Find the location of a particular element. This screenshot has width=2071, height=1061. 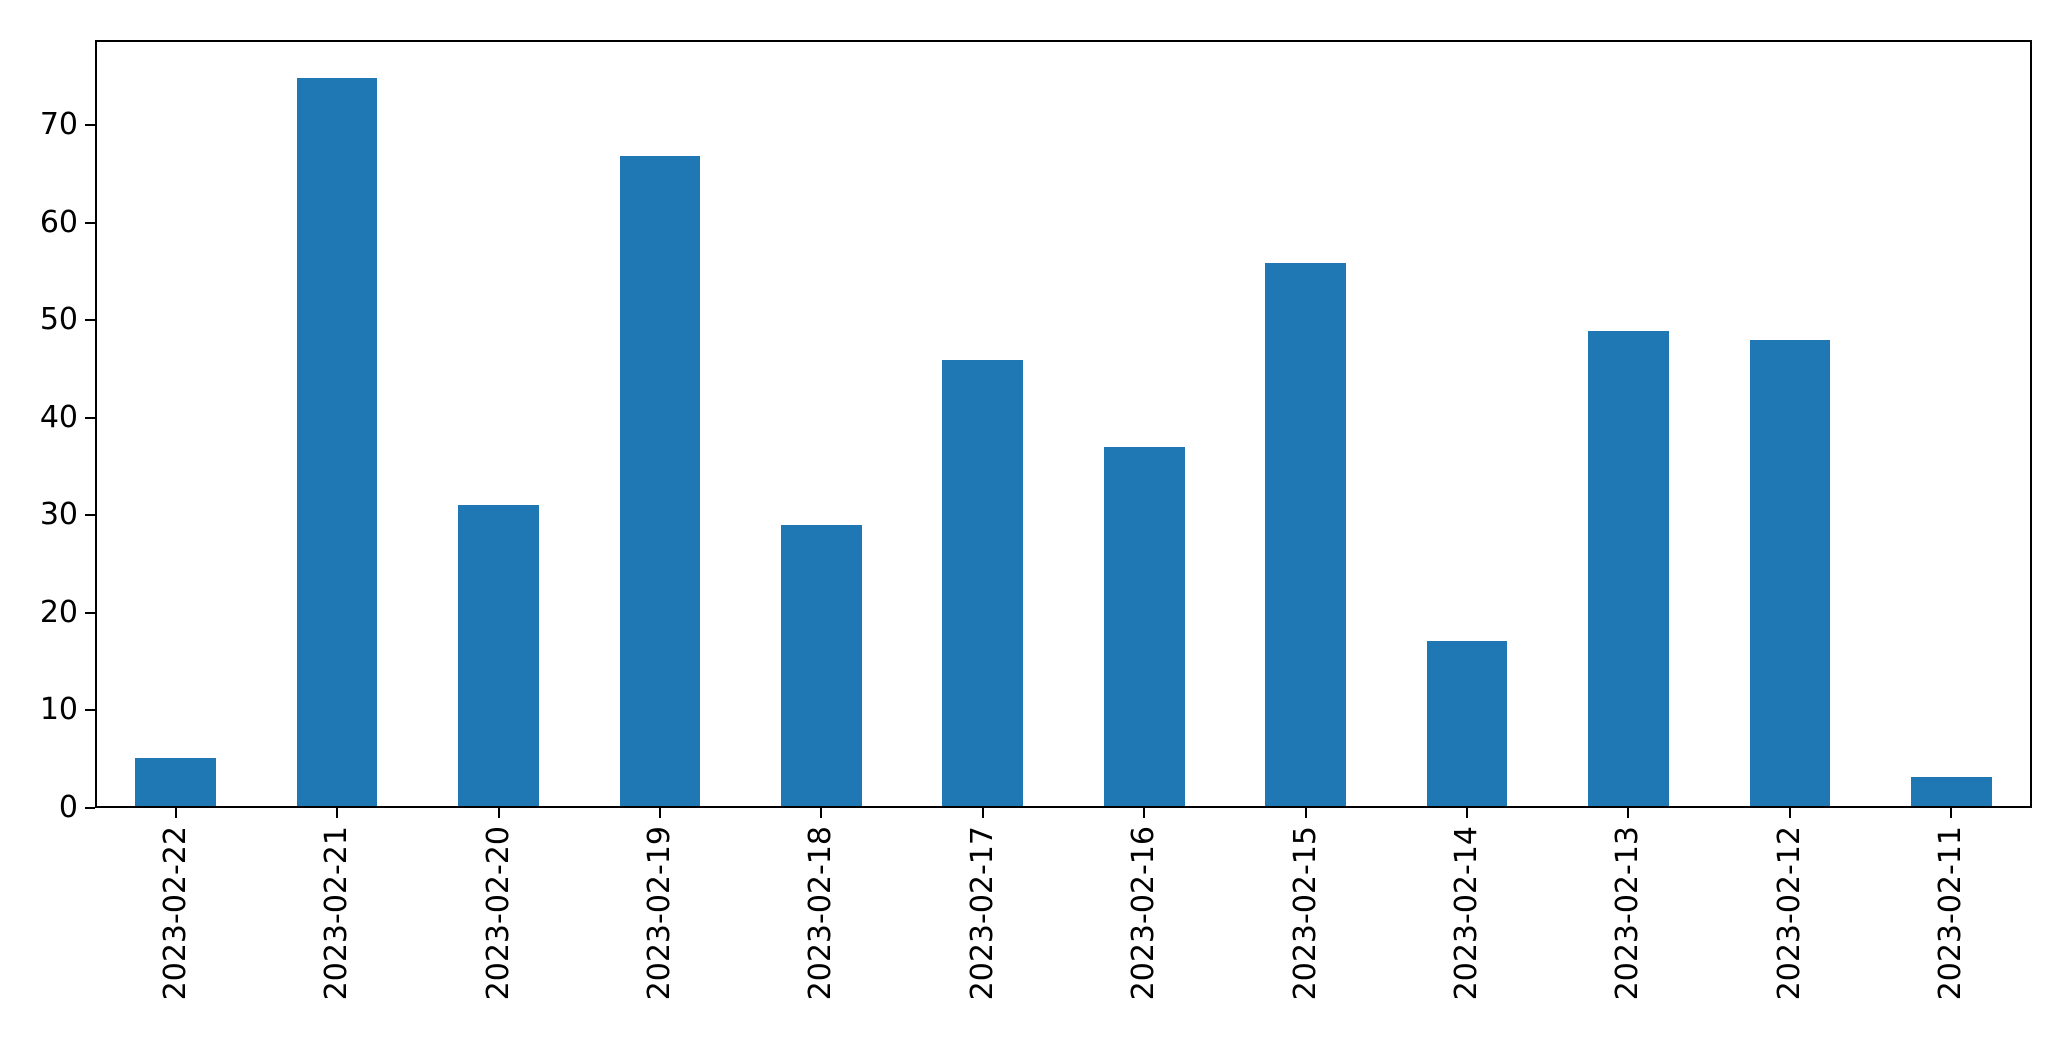

x-tick-label-2023-02-17: 2023-02-17 is located at coordinates (982, 913).